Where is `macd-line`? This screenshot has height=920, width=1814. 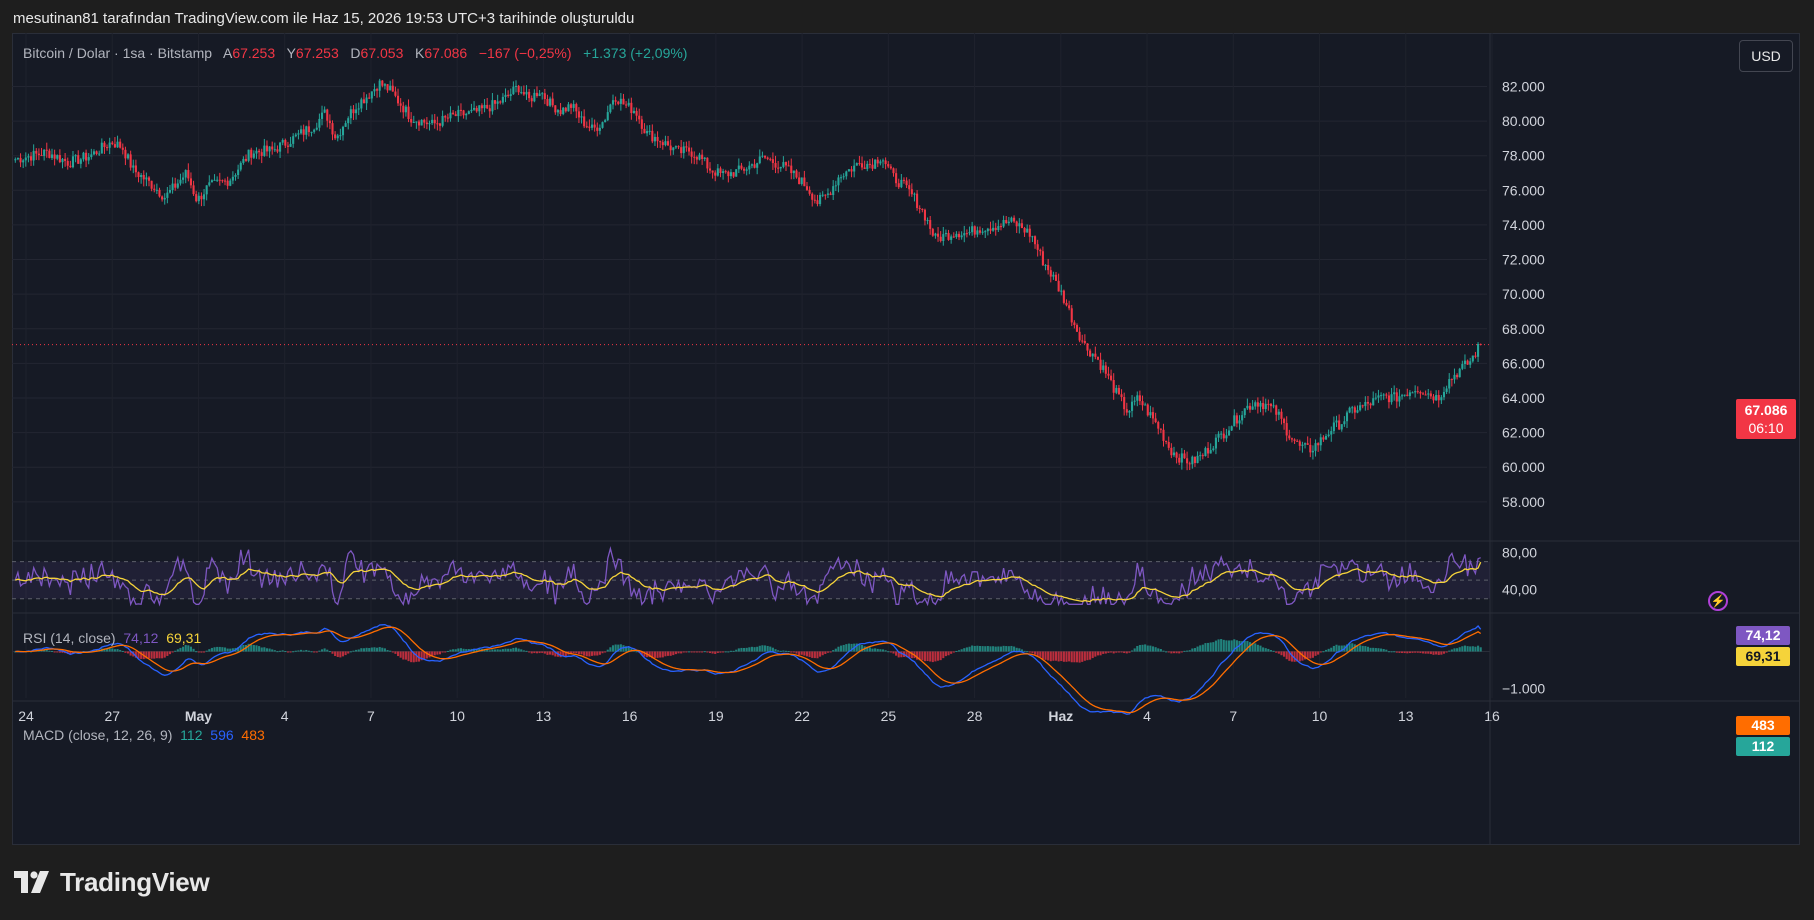 macd-line is located at coordinates (748, 669).